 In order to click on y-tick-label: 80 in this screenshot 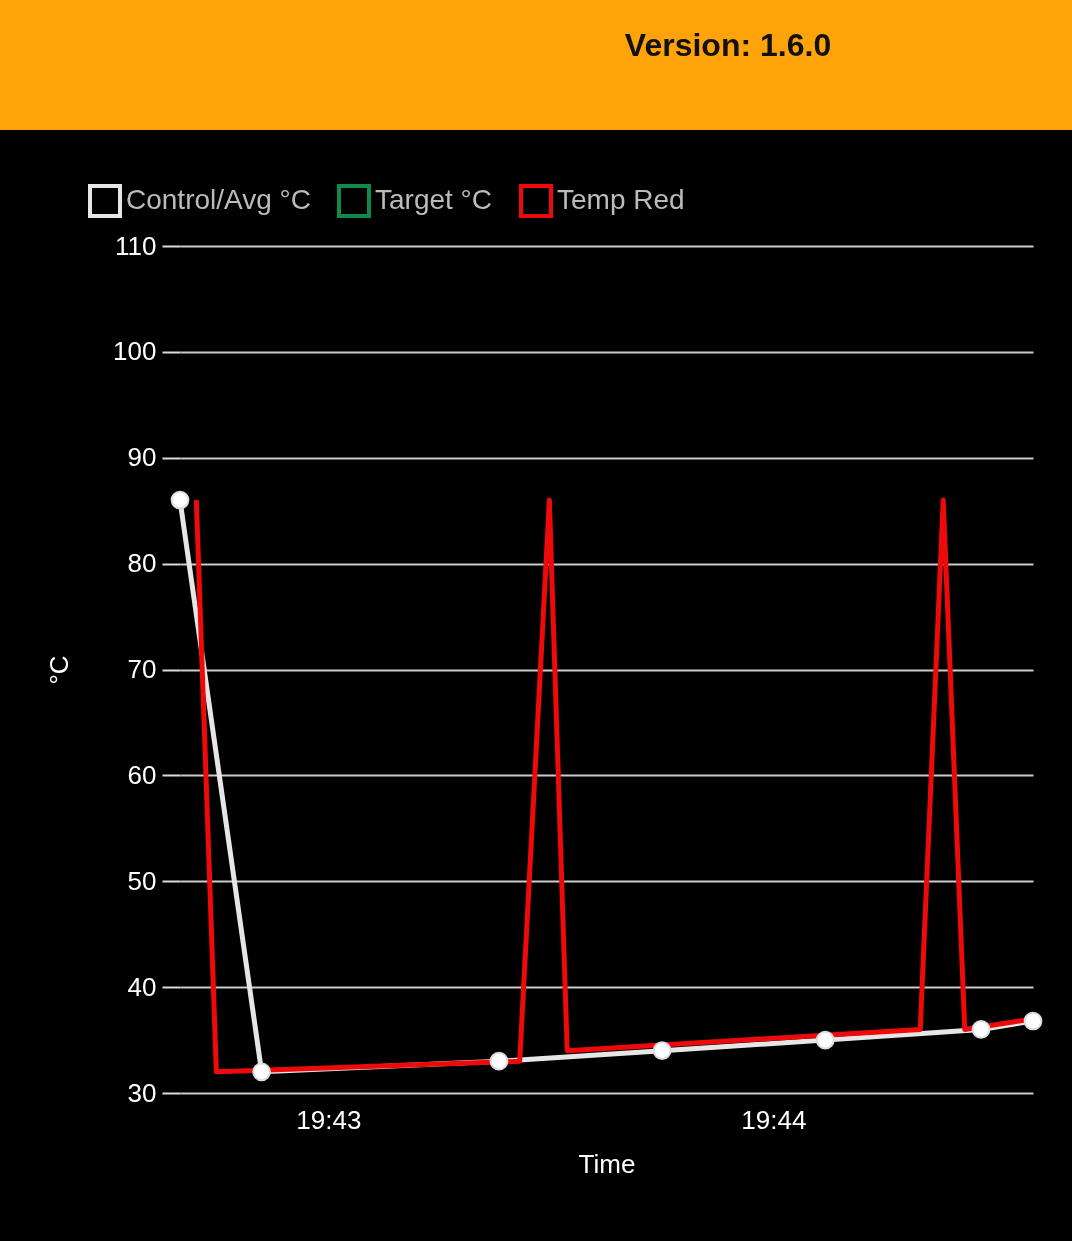, I will do `click(142, 563)`.